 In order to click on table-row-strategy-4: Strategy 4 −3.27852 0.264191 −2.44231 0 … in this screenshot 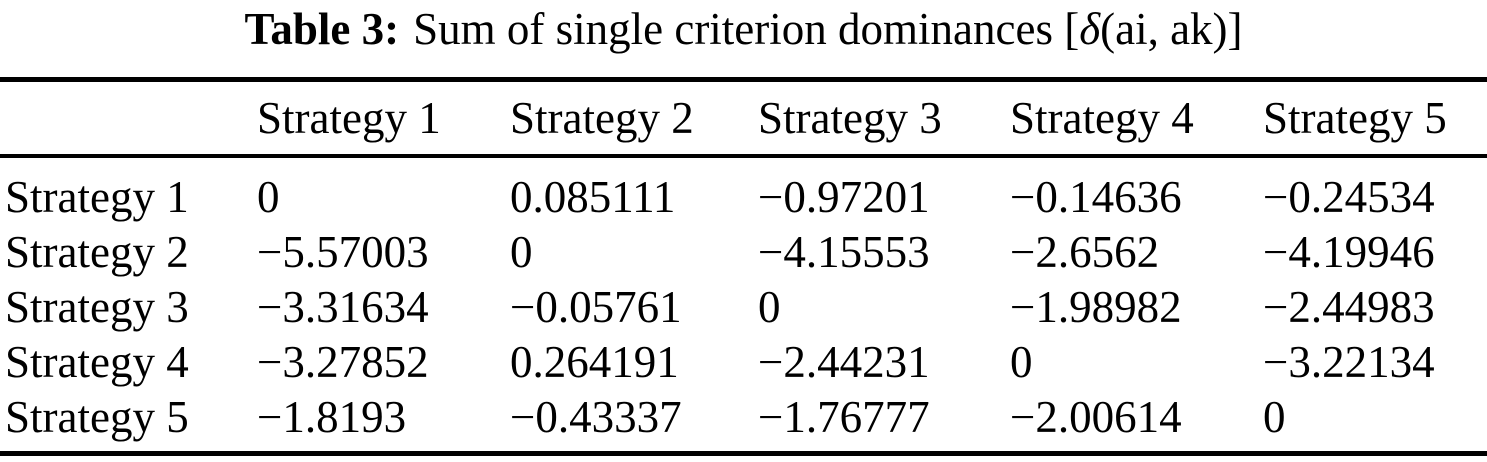, I will do `click(743, 362)`.